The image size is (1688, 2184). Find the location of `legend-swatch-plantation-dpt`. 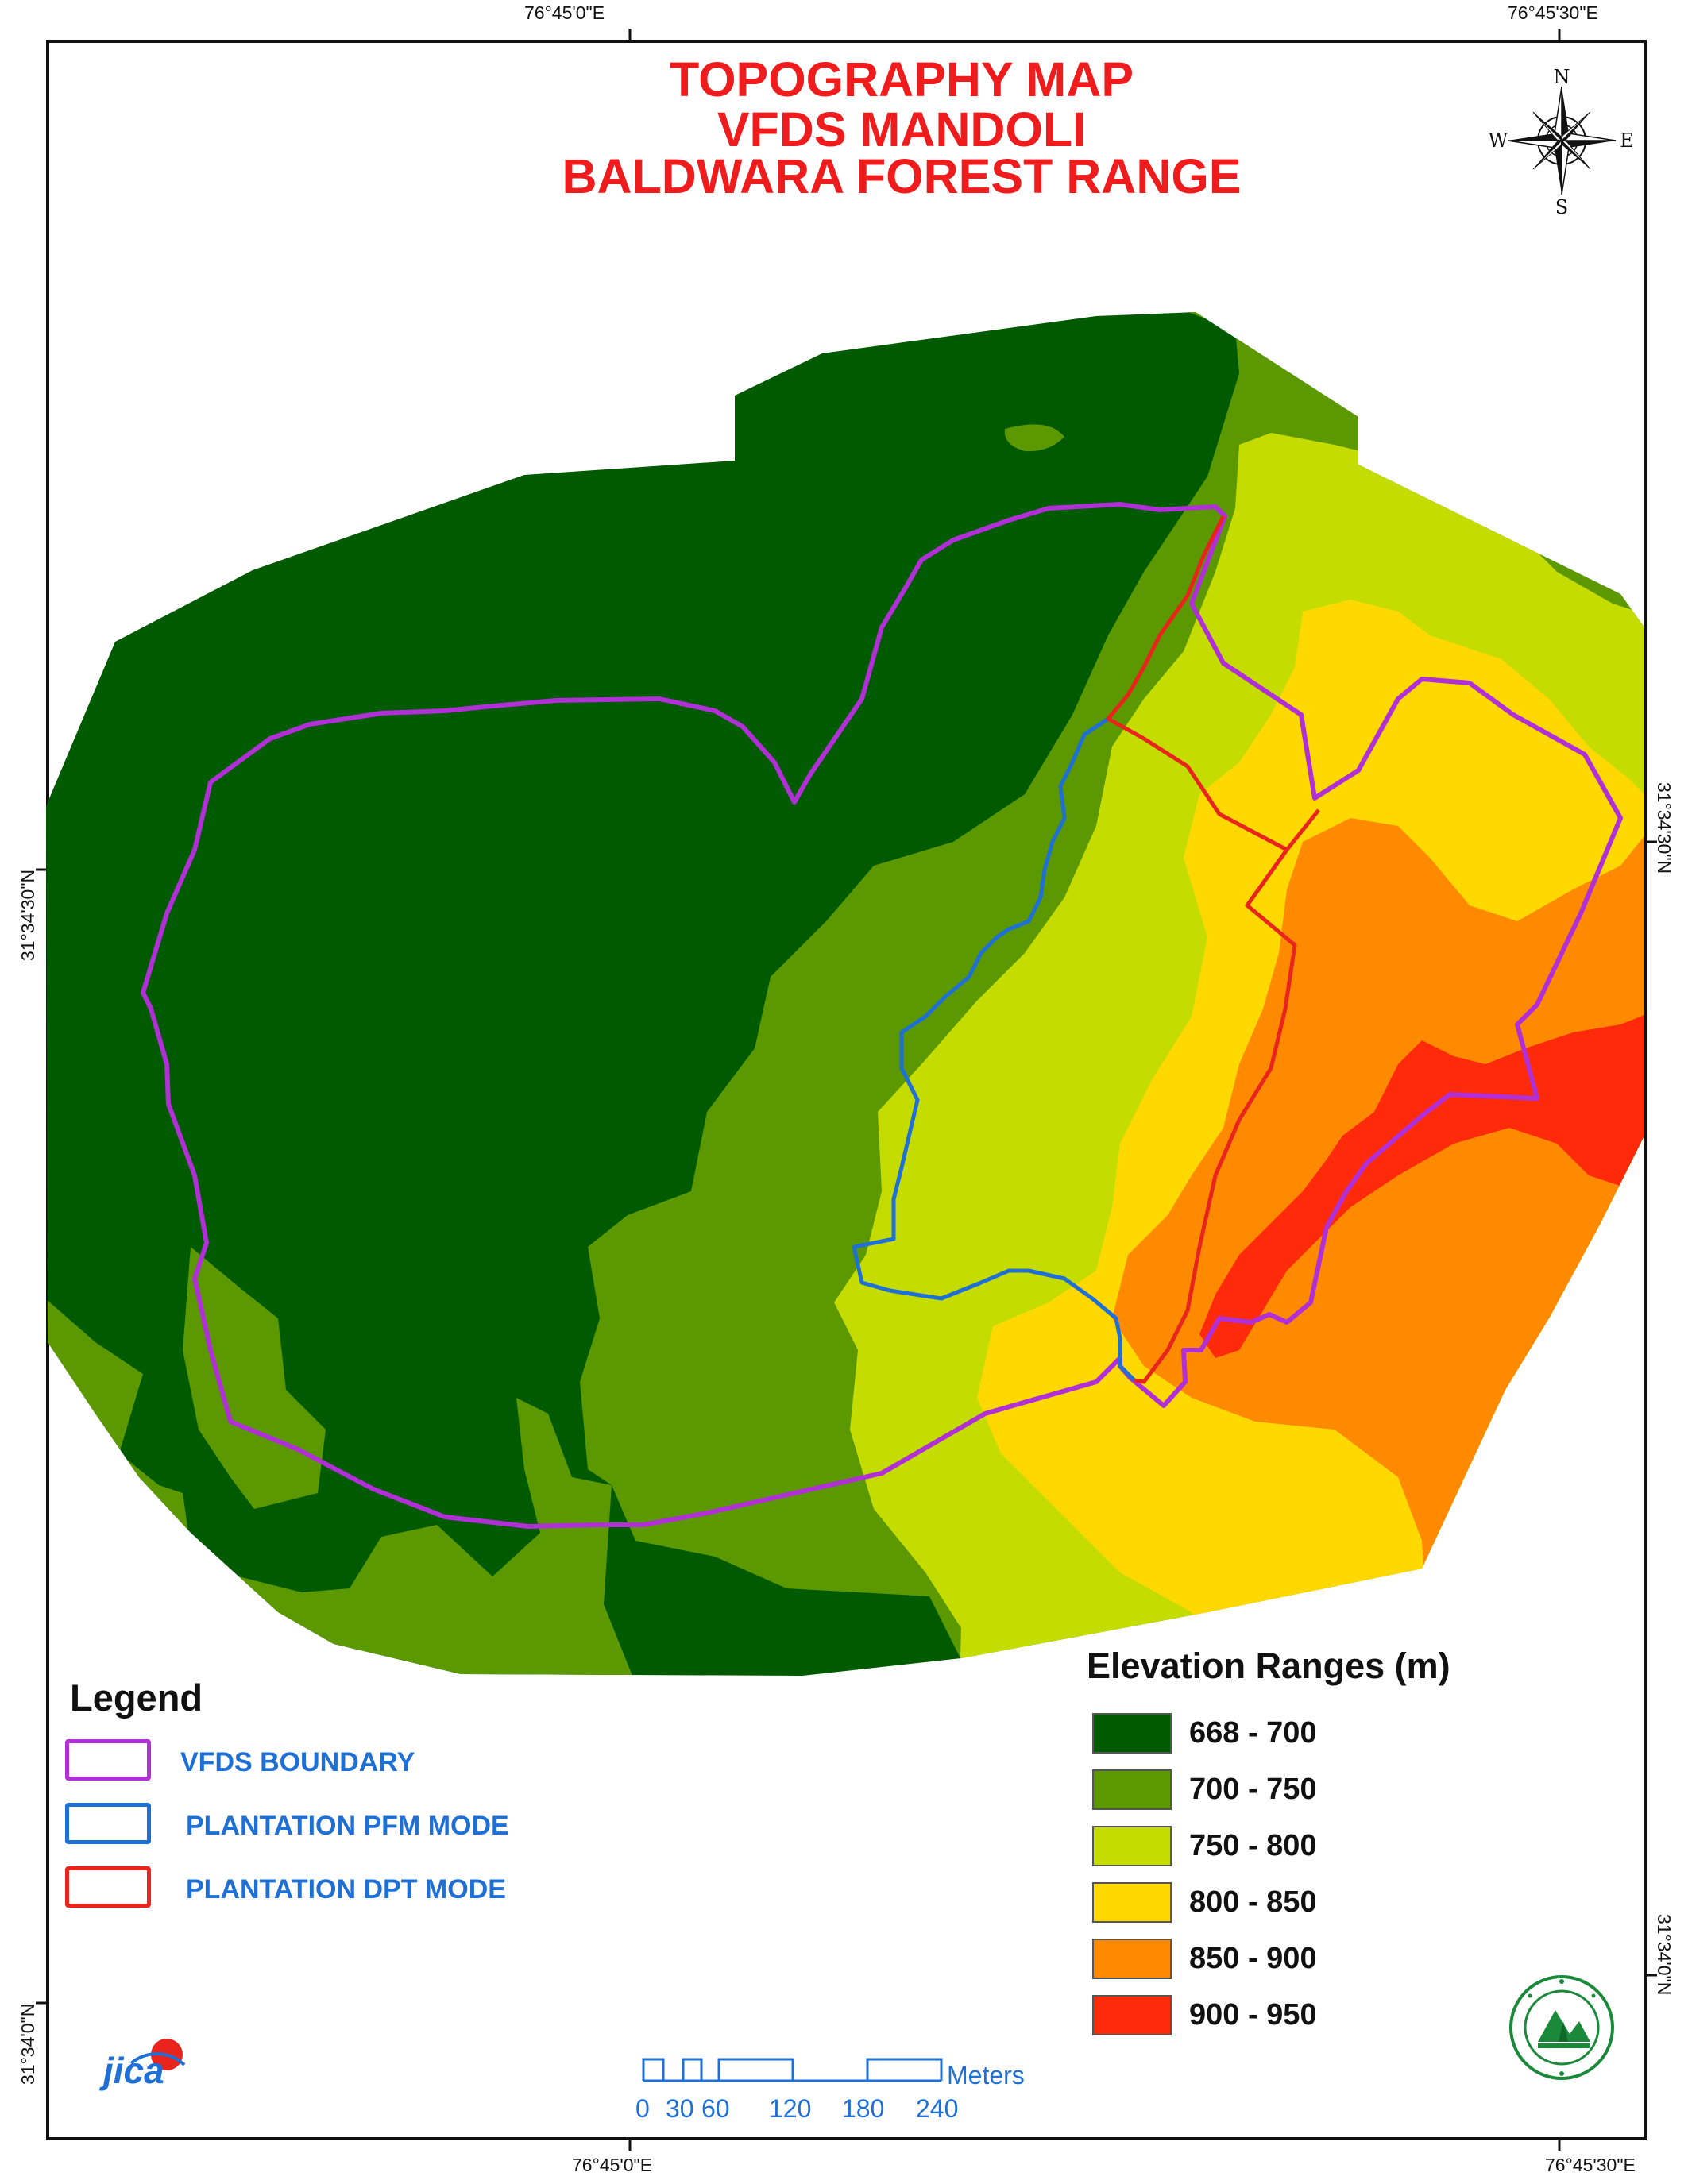

legend-swatch-plantation-dpt is located at coordinates (108, 1887).